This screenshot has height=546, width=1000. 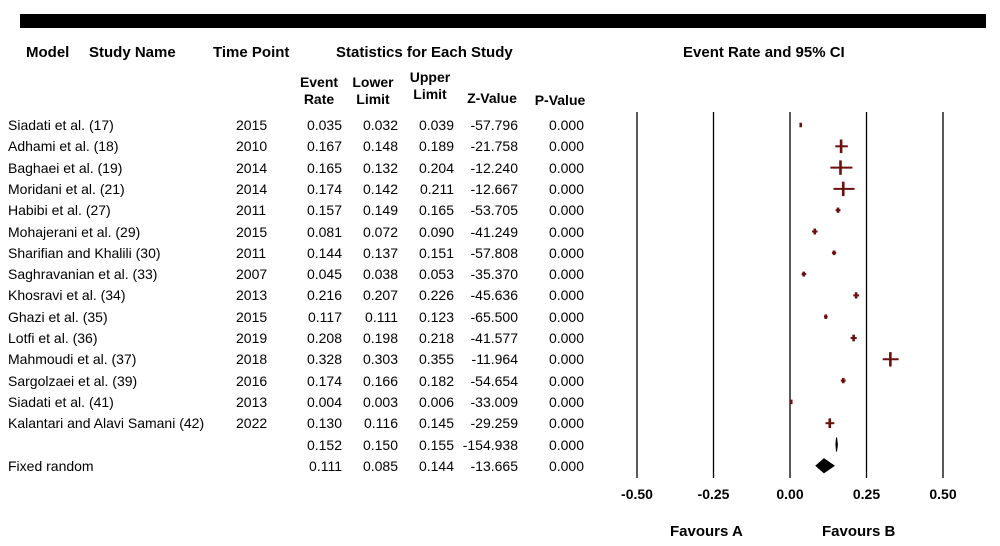 I want to click on lower-limit-cell: 0.166, so click(x=380, y=380).